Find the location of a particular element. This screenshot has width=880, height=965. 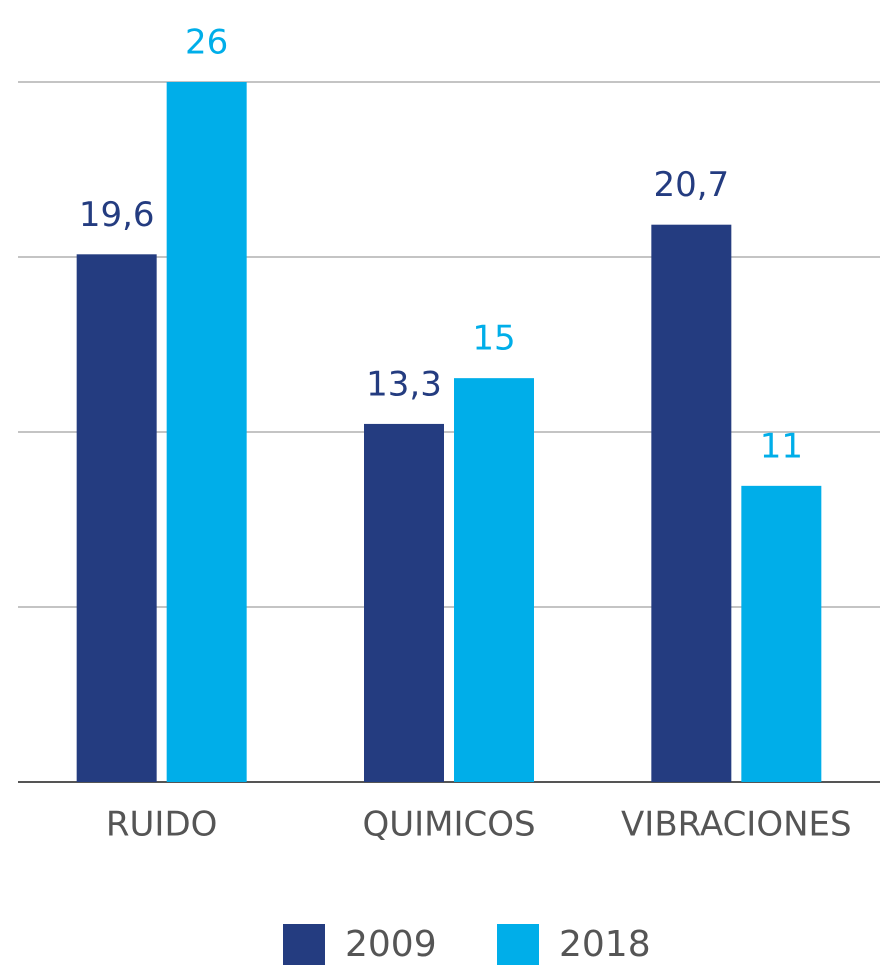

value-label: 19,6 is located at coordinates (117, 215).